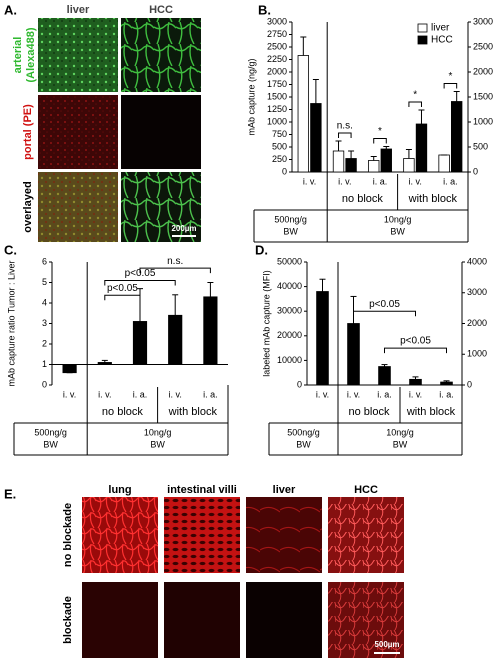 The image size is (500, 671). What do you see at coordinates (44, 364) in the screenshot?
I see `y-tick-label: 1` at bounding box center [44, 364].